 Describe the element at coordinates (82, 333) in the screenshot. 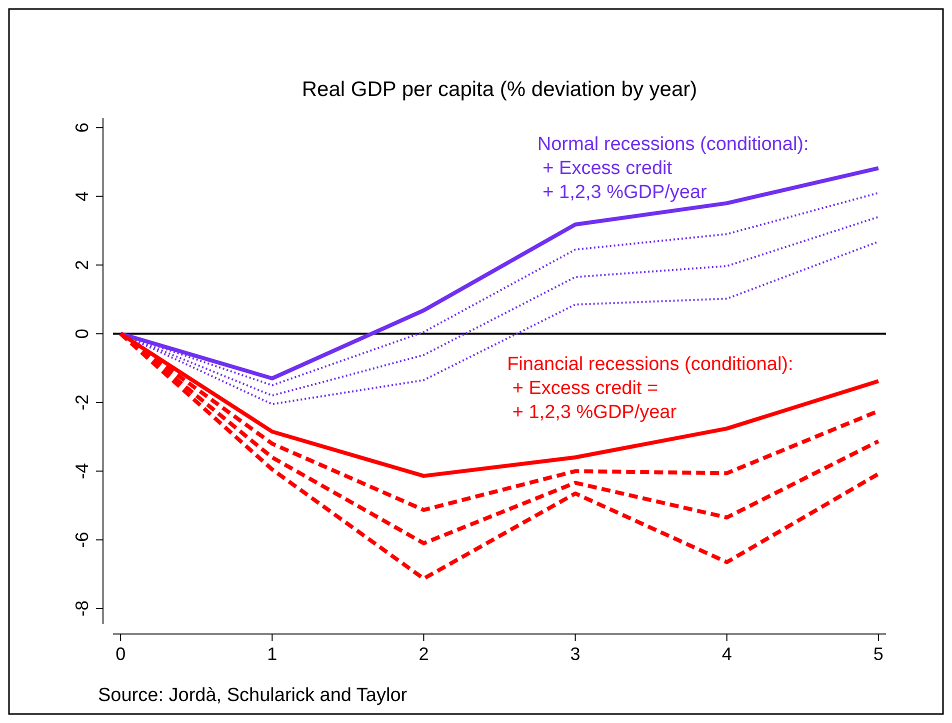

I see `y-tick-label: 0` at that location.